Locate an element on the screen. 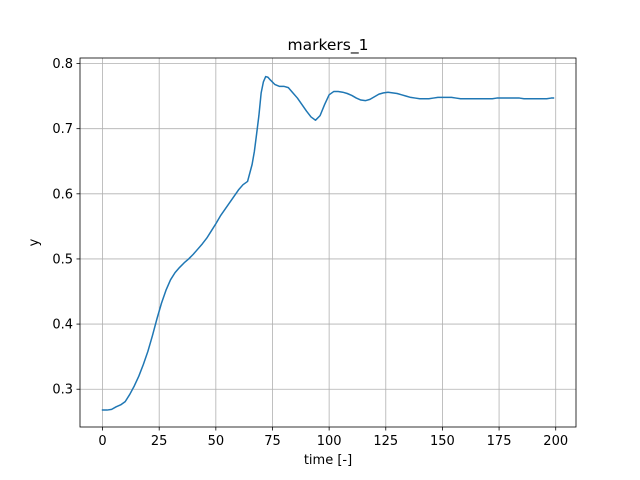  x-tick-label: 200 is located at coordinates (555, 441).